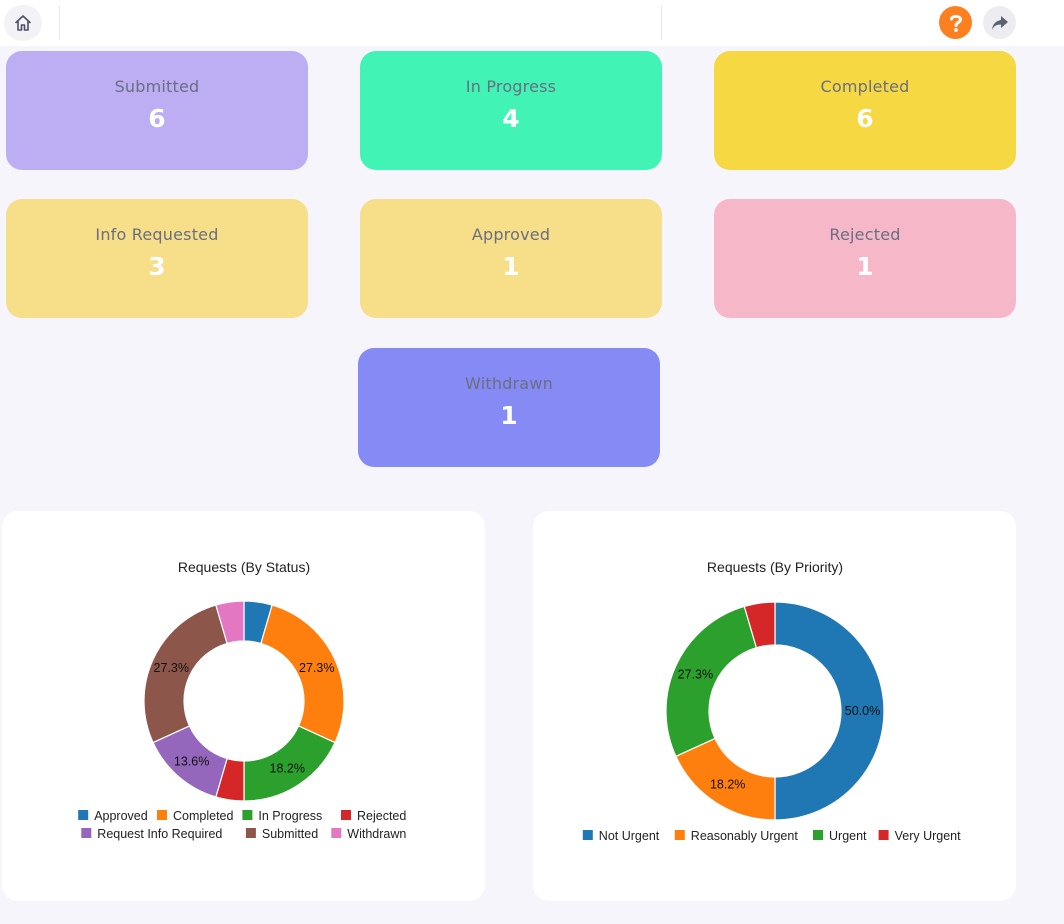  What do you see at coordinates (511, 234) in the screenshot?
I see `card-label: Approved` at bounding box center [511, 234].